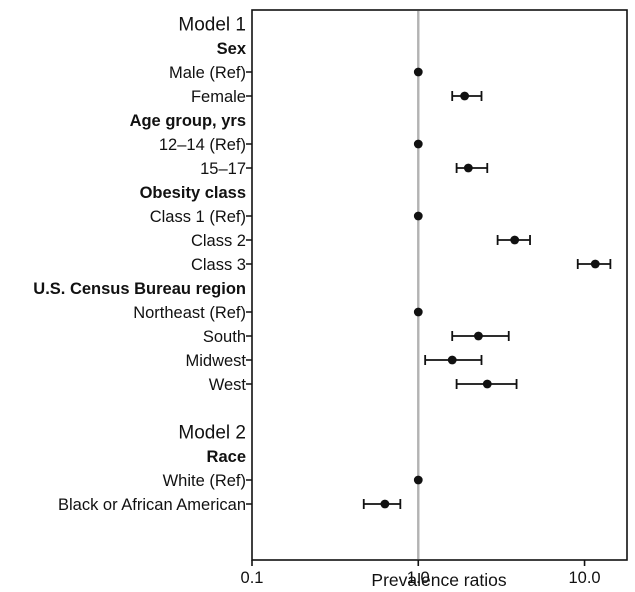  What do you see at coordinates (198, 217) in the screenshot?
I see `row-label: Class 1 (Ref)` at bounding box center [198, 217].